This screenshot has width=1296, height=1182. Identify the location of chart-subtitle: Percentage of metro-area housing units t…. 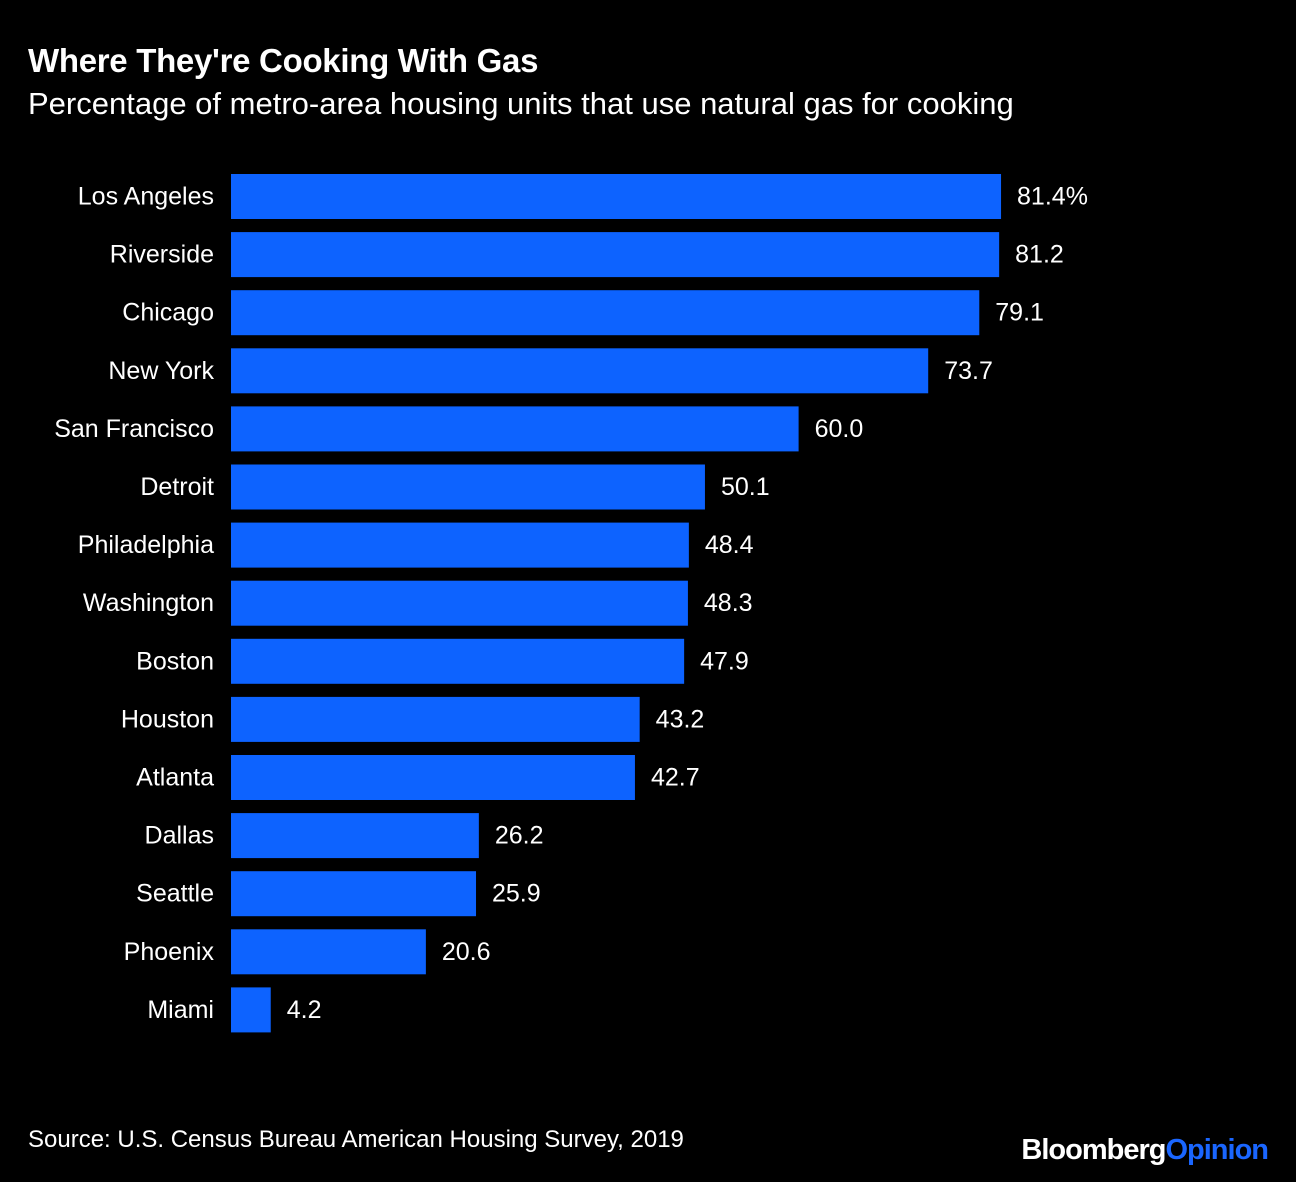
(521, 103).